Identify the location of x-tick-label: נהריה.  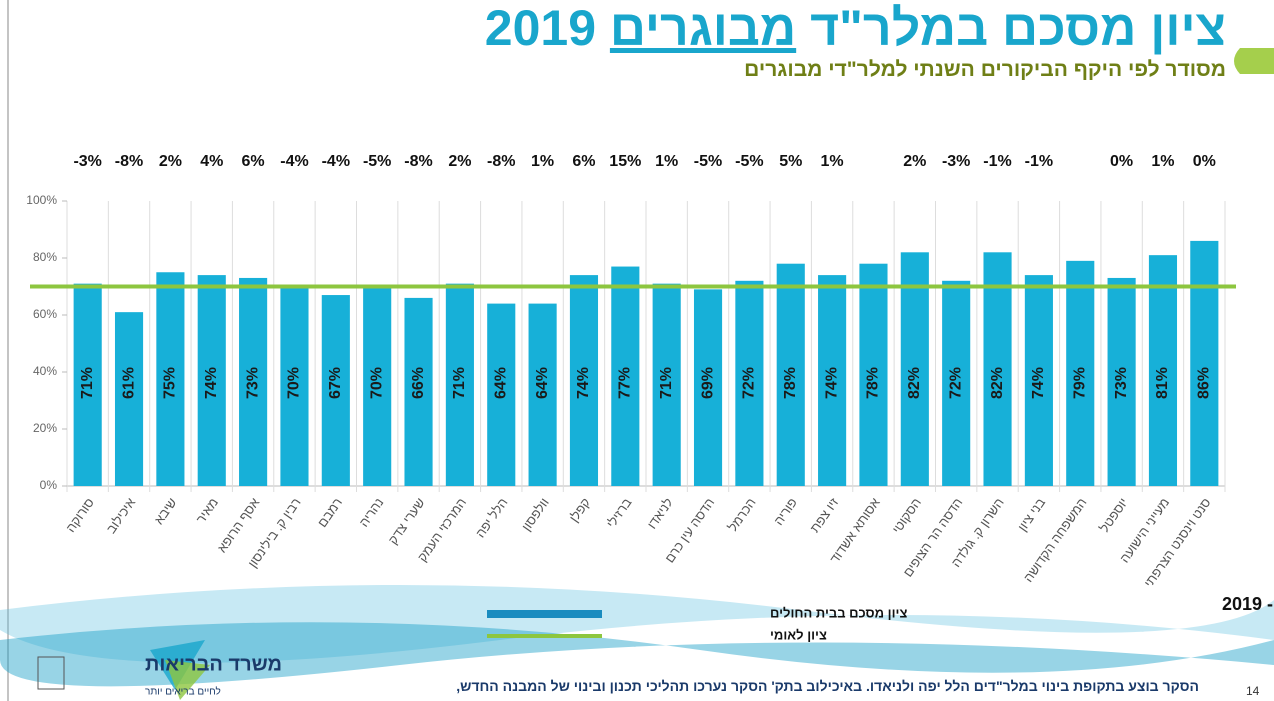
(371, 512).